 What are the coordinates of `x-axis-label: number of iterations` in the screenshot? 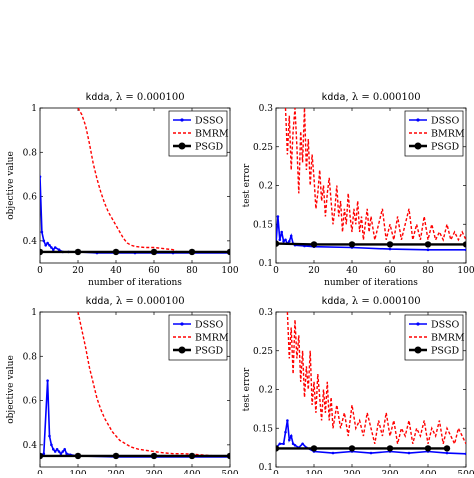 It's located at (135, 283).